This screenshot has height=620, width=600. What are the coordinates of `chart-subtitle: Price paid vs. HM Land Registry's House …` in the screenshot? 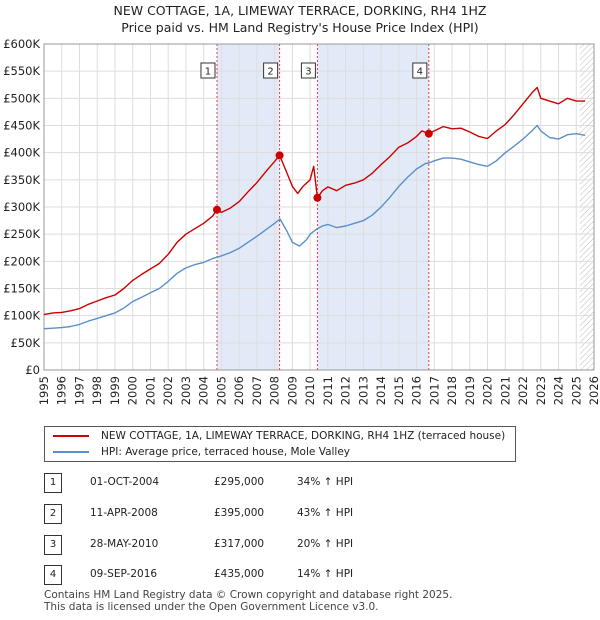 It's located at (300, 27).